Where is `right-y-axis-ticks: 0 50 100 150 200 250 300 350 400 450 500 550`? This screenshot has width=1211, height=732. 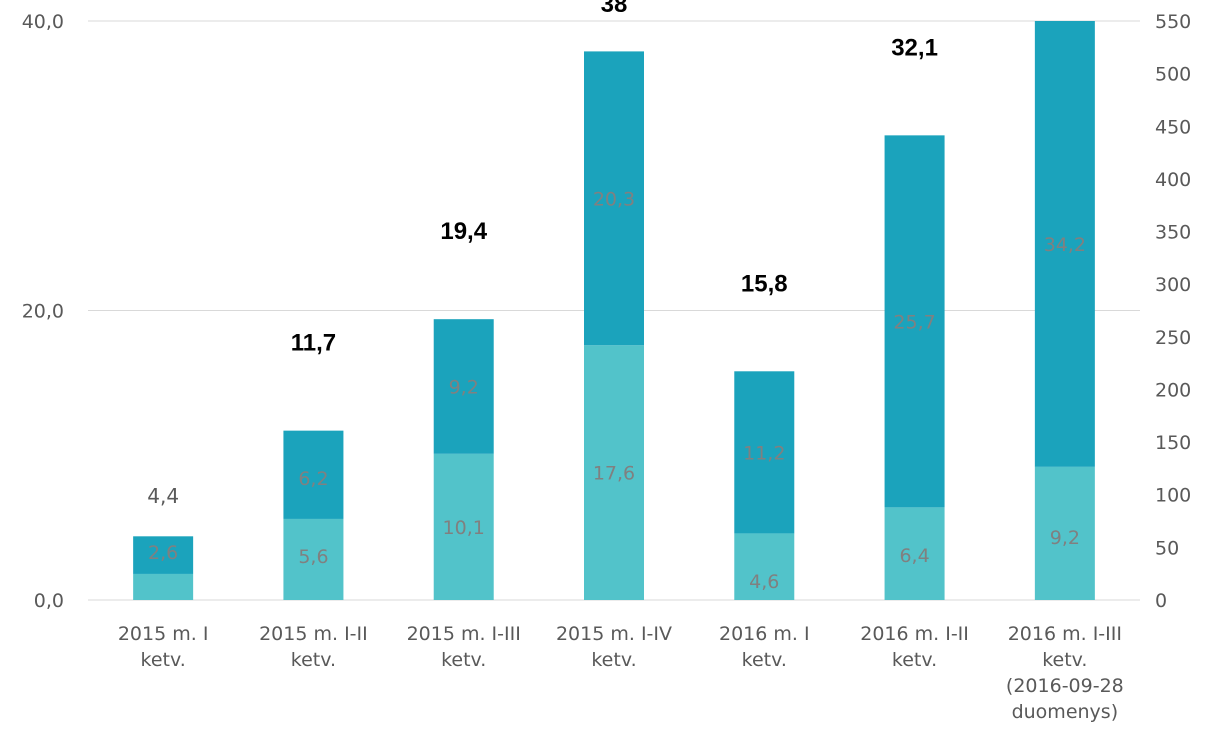
right-y-axis-ticks: 0 50 100 150 200 250 300 350 400 450 500 550 is located at coordinates (1173, 311).